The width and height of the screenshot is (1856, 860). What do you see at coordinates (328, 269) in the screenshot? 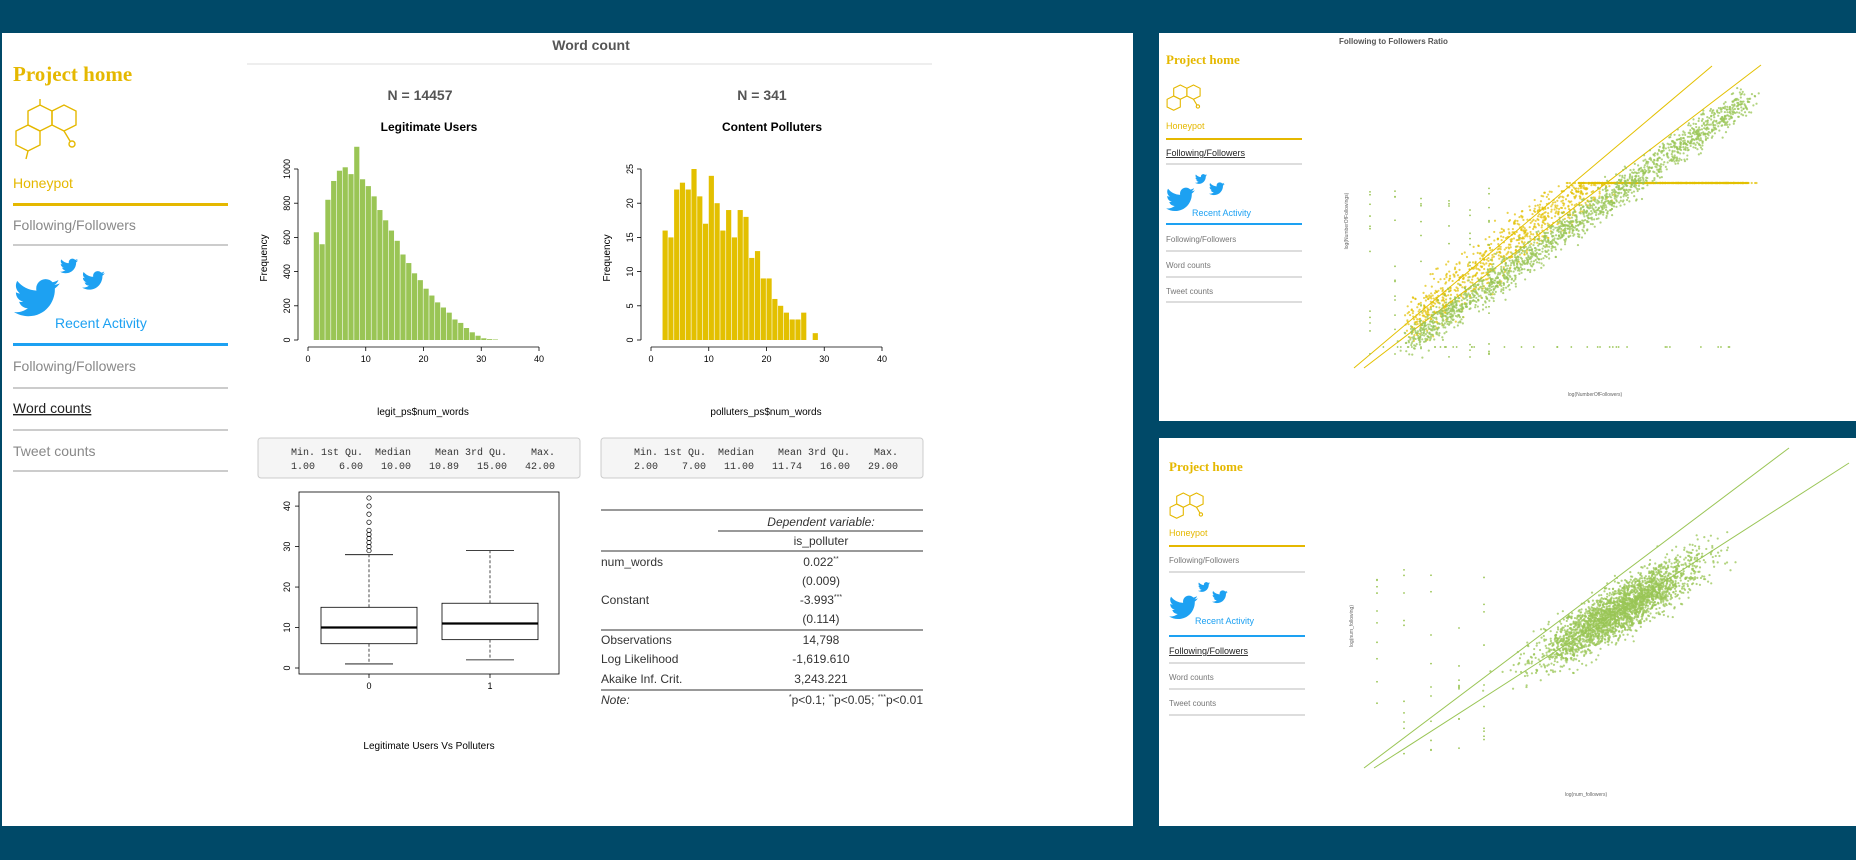
I see `histogram-bar` at bounding box center [328, 269].